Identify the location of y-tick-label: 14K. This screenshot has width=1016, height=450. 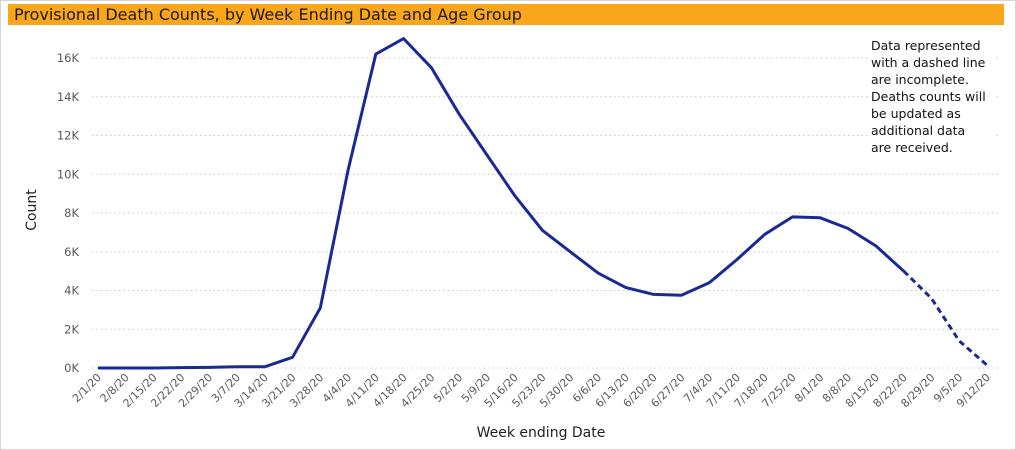
(68, 97).